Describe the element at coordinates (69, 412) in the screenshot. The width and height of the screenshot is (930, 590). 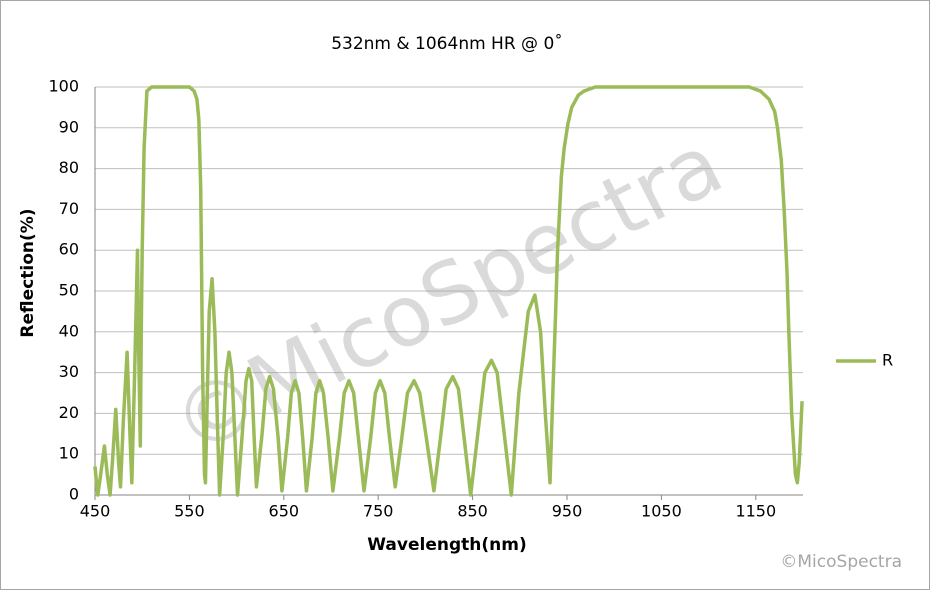
I see `y-tick-label: 20` at that location.